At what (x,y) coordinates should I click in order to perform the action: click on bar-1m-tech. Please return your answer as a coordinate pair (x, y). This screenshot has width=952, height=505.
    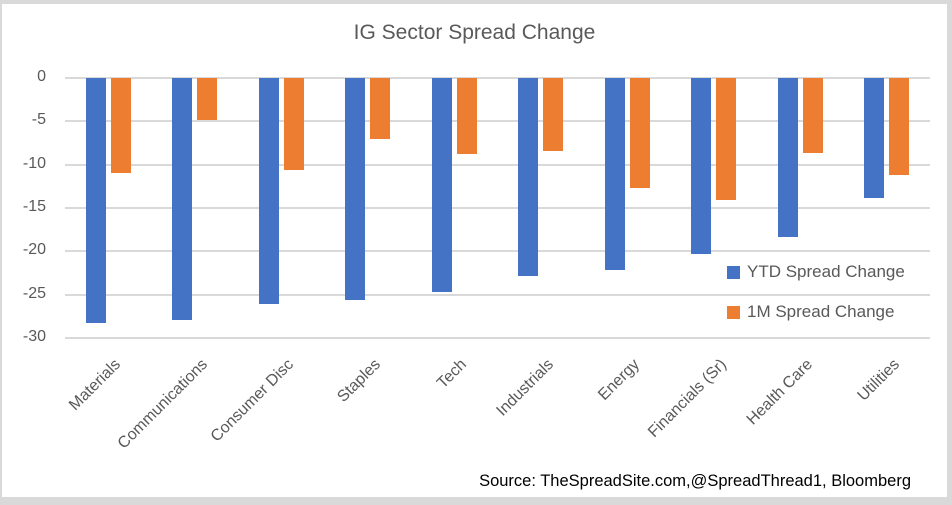
    Looking at the image, I should click on (466, 116).